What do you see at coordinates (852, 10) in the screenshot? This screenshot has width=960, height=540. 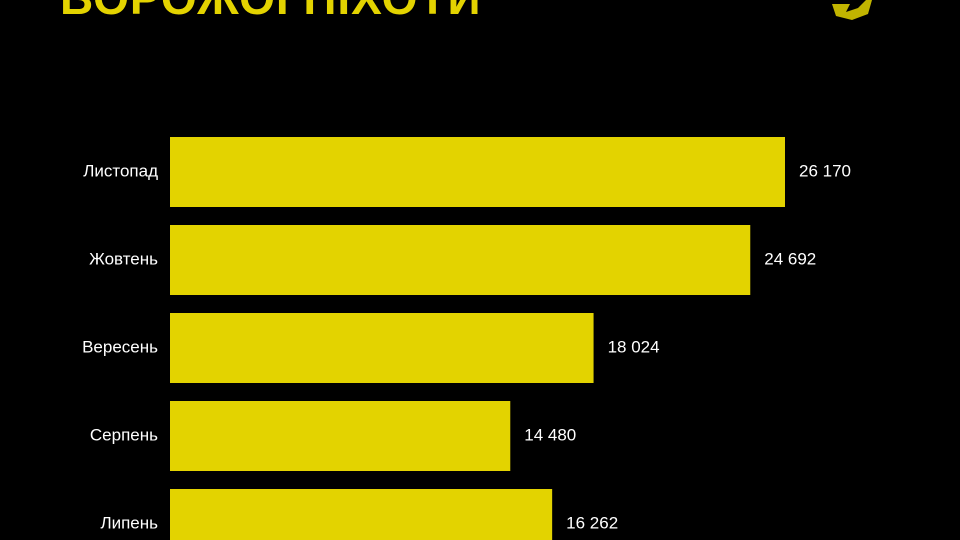 I see `logo` at bounding box center [852, 10].